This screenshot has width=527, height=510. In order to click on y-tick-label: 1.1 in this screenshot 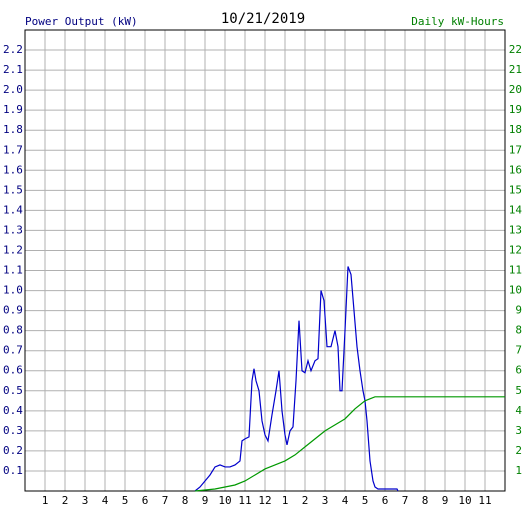, I will do `click(13, 270)`.